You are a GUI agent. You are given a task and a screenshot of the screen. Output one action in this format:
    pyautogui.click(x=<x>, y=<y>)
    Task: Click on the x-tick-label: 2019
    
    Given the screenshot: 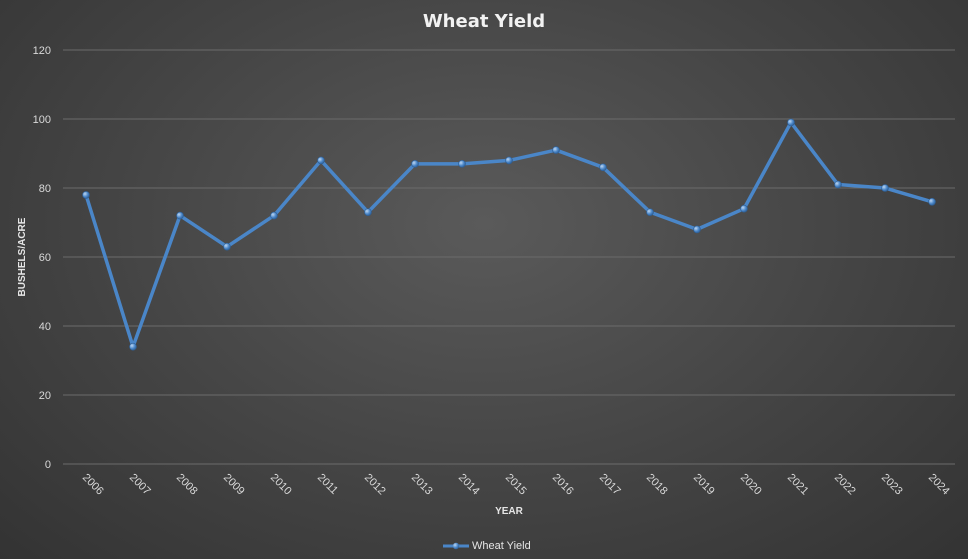 What is the action you would take?
    pyautogui.click(x=704, y=485)
    